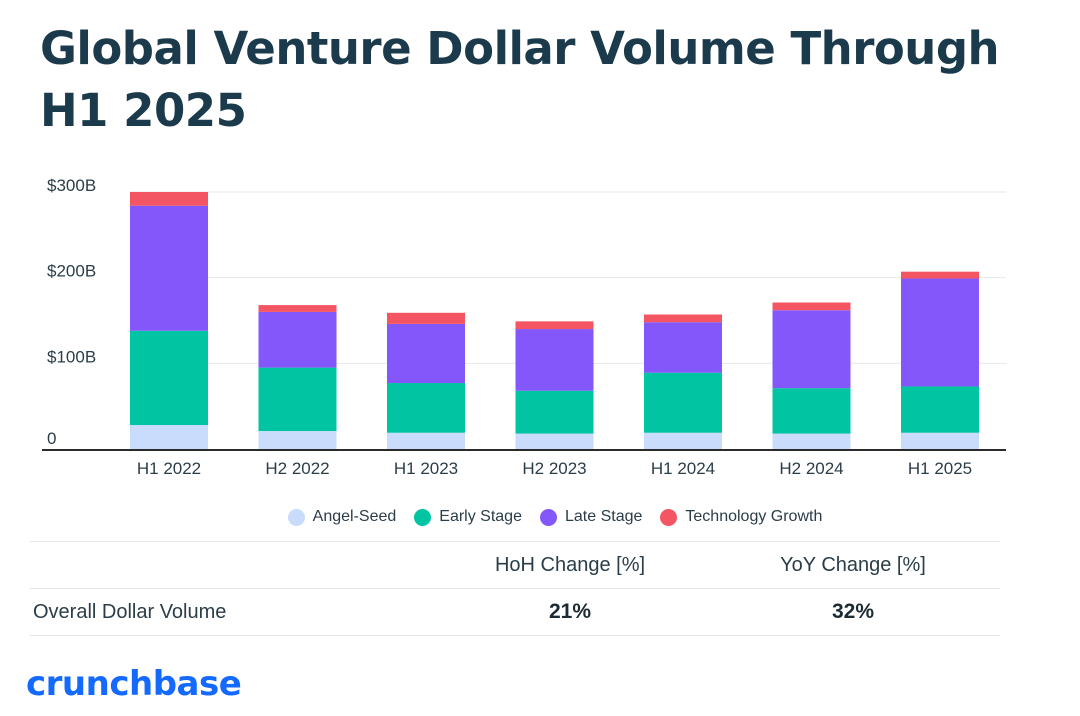 The image size is (1080, 716). I want to click on table-header-hoh: HoH Change [%], so click(570, 565).